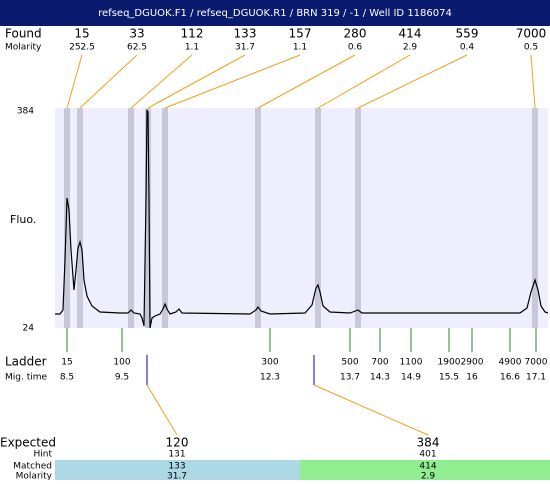  What do you see at coordinates (176, 467) in the screenshot?
I see `matched-size: 133` at bounding box center [176, 467].